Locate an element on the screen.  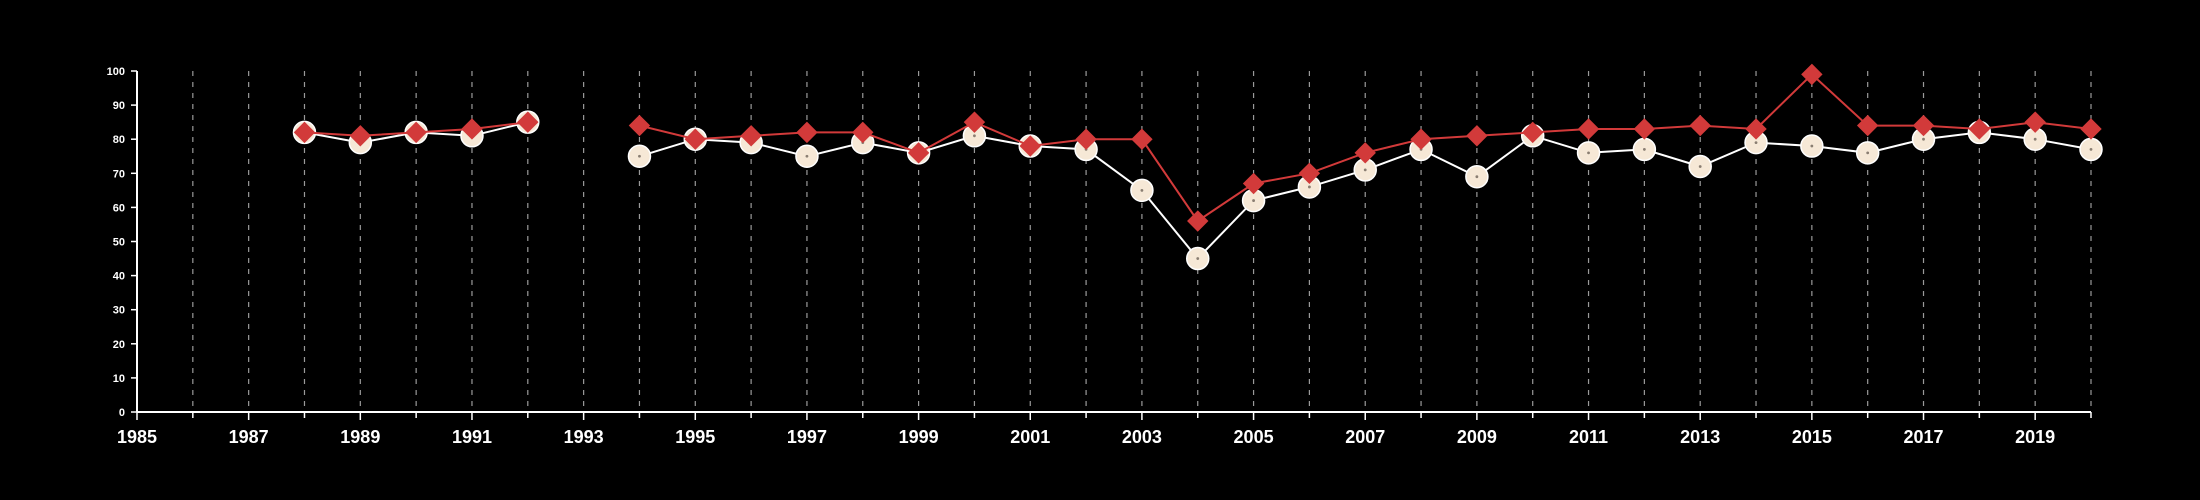
y-tick-label: 30 is located at coordinates (119, 311).